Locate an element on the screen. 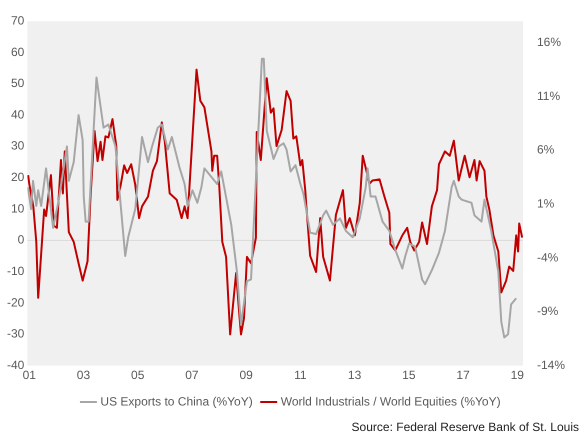  y-tick-label: -10 is located at coordinates (16, 271).